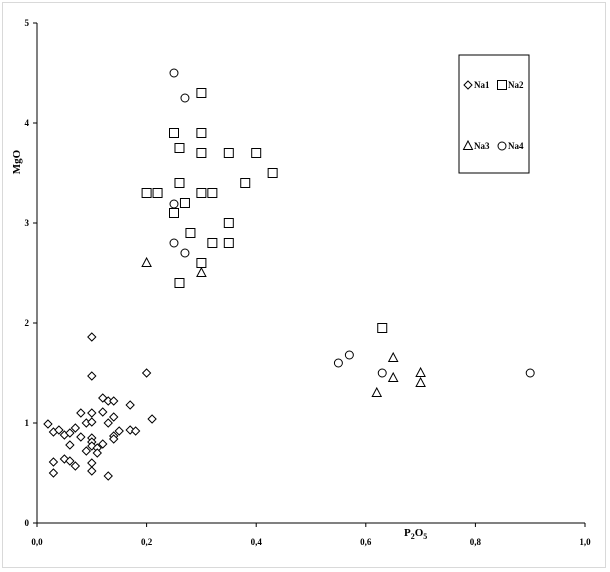 Image resolution: width=610 pixels, height=572 pixels. Describe the element at coordinates (407, 533) in the screenshot. I see `x-axis-title-main: P` at that location.